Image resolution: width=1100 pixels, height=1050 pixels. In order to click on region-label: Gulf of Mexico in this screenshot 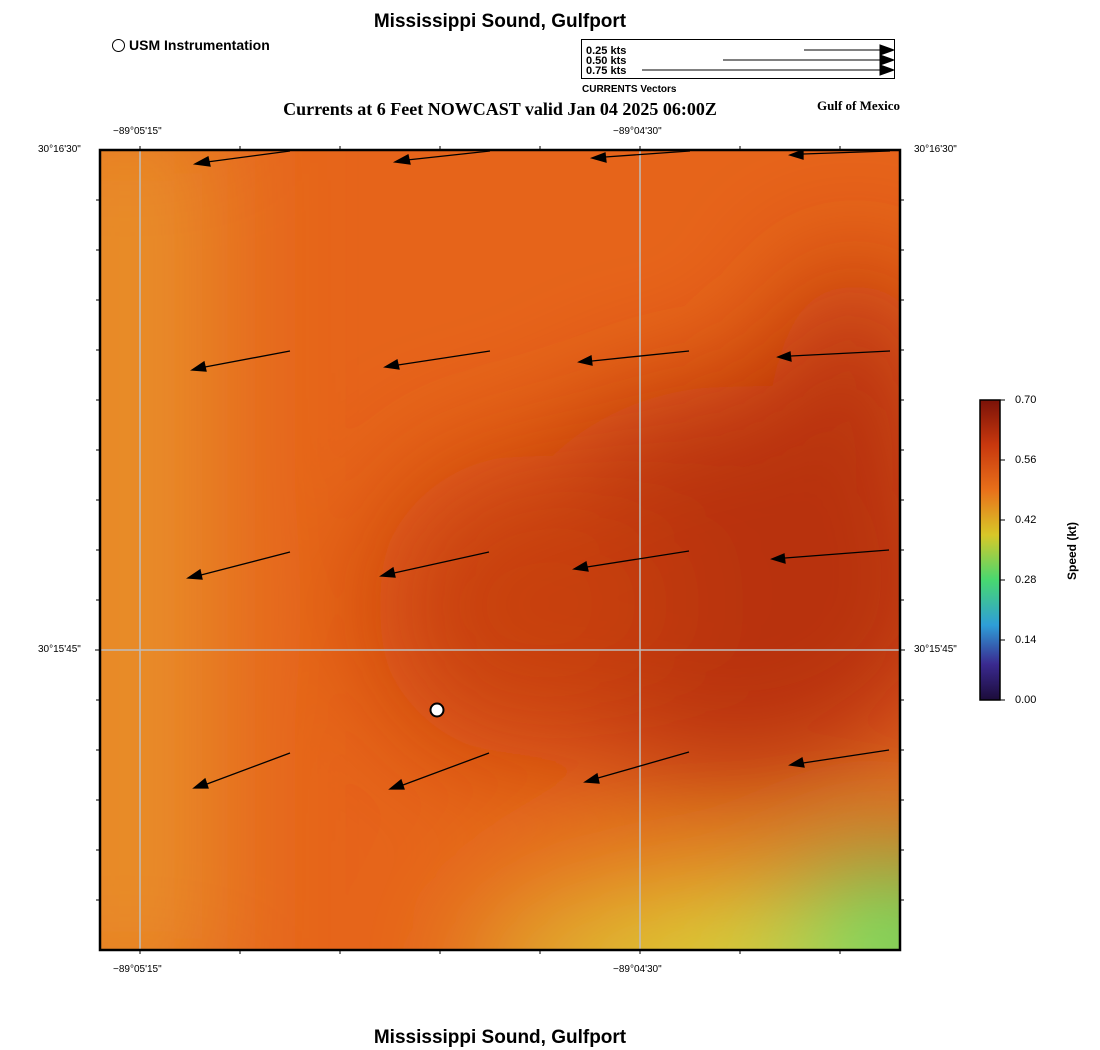, I will do `click(858, 105)`.